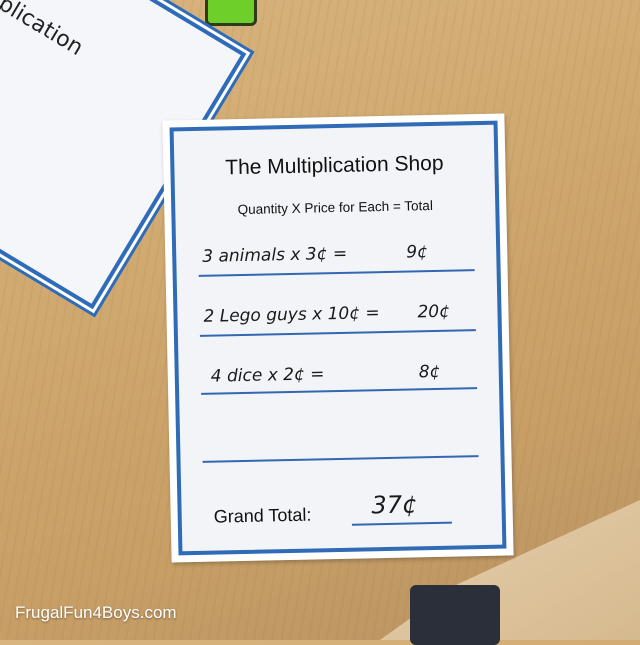 The image size is (640, 645). I want to click on worksheet-subtitle: Quantity X Price for Each = Total, so click(335, 207).